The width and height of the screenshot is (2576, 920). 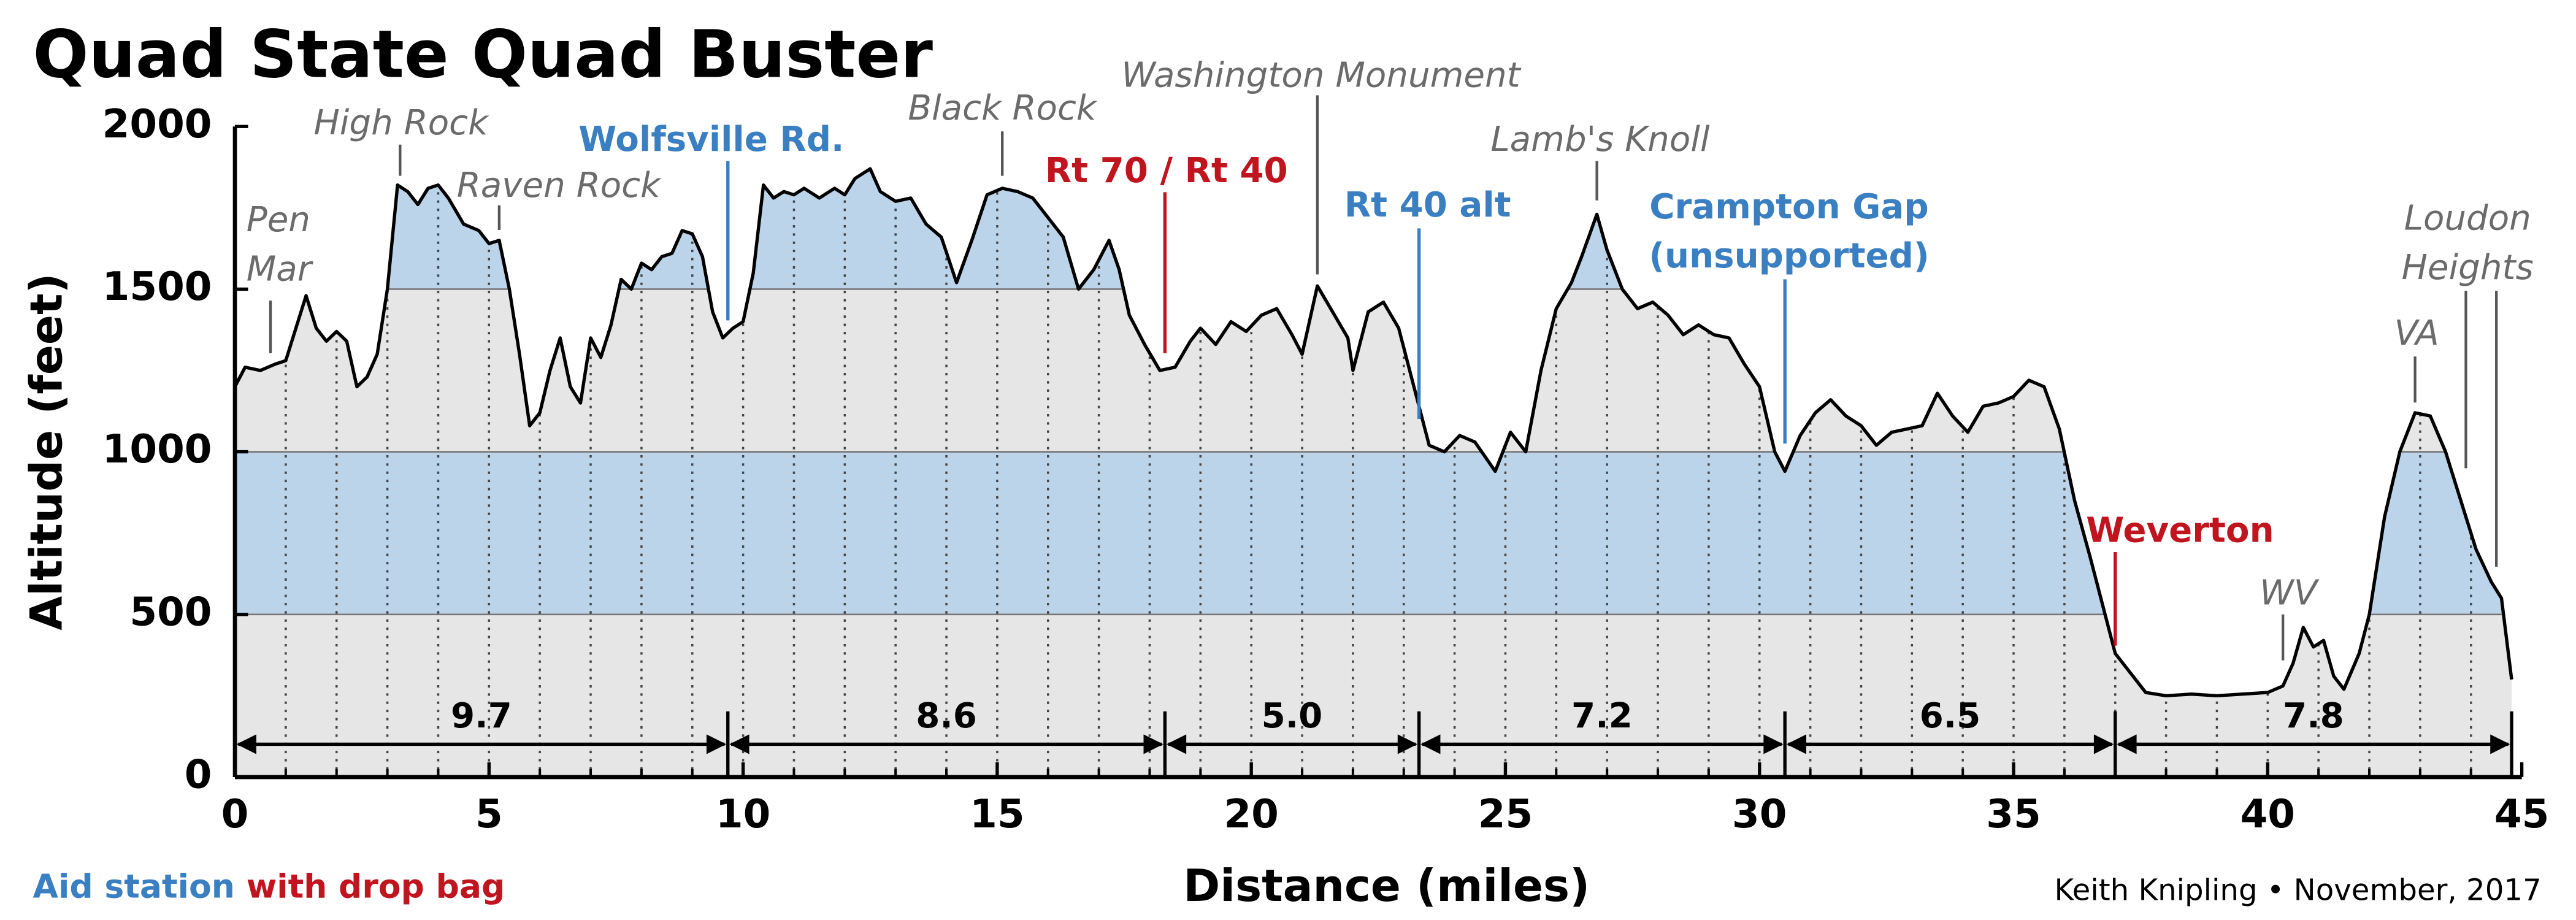 What do you see at coordinates (134, 886) in the screenshot?
I see `legend-entry: Aid station` at bounding box center [134, 886].